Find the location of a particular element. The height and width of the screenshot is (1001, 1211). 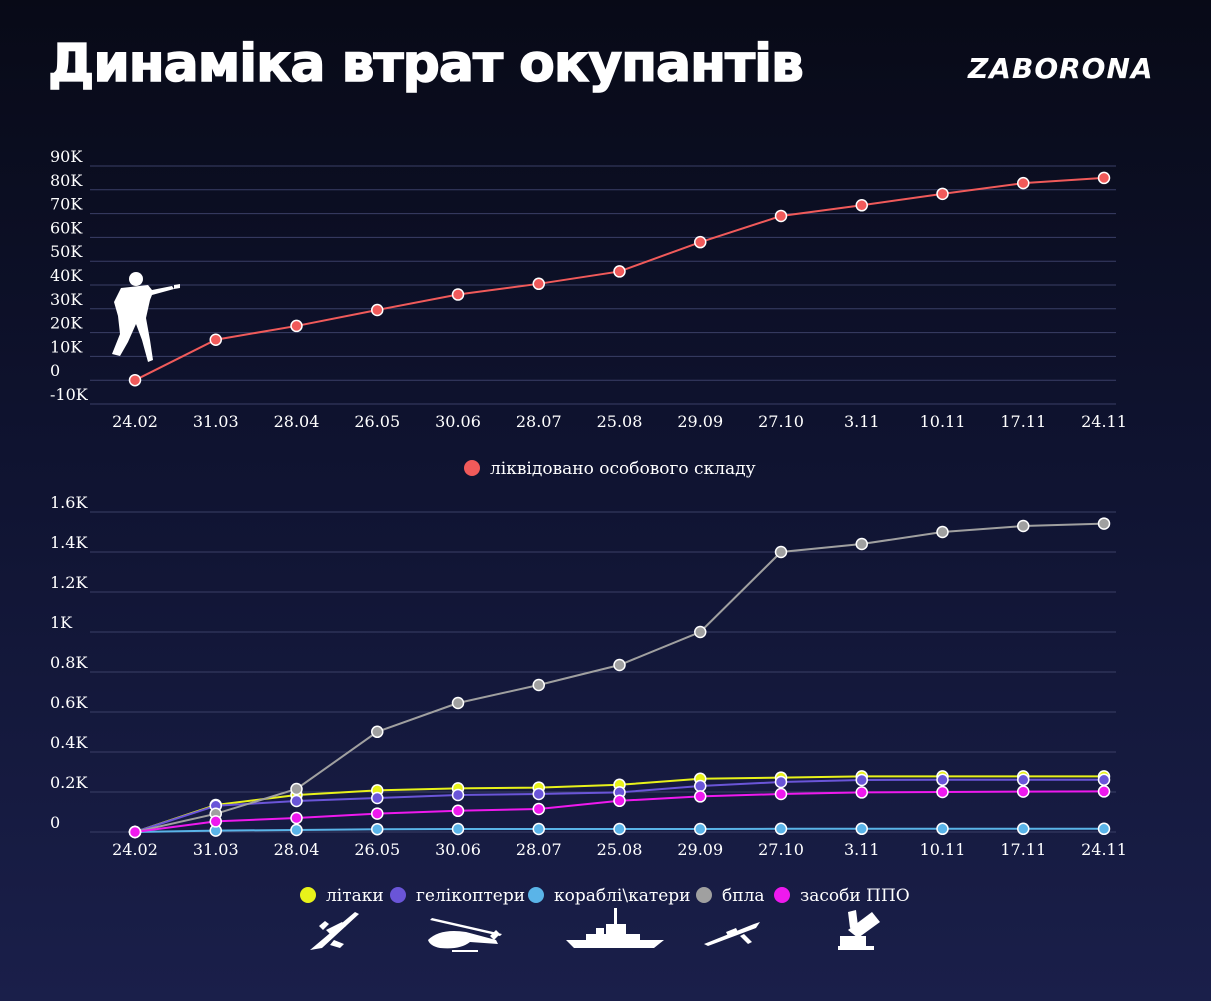

legend-label-ships: кораблі\катери is located at coordinates (622, 896).